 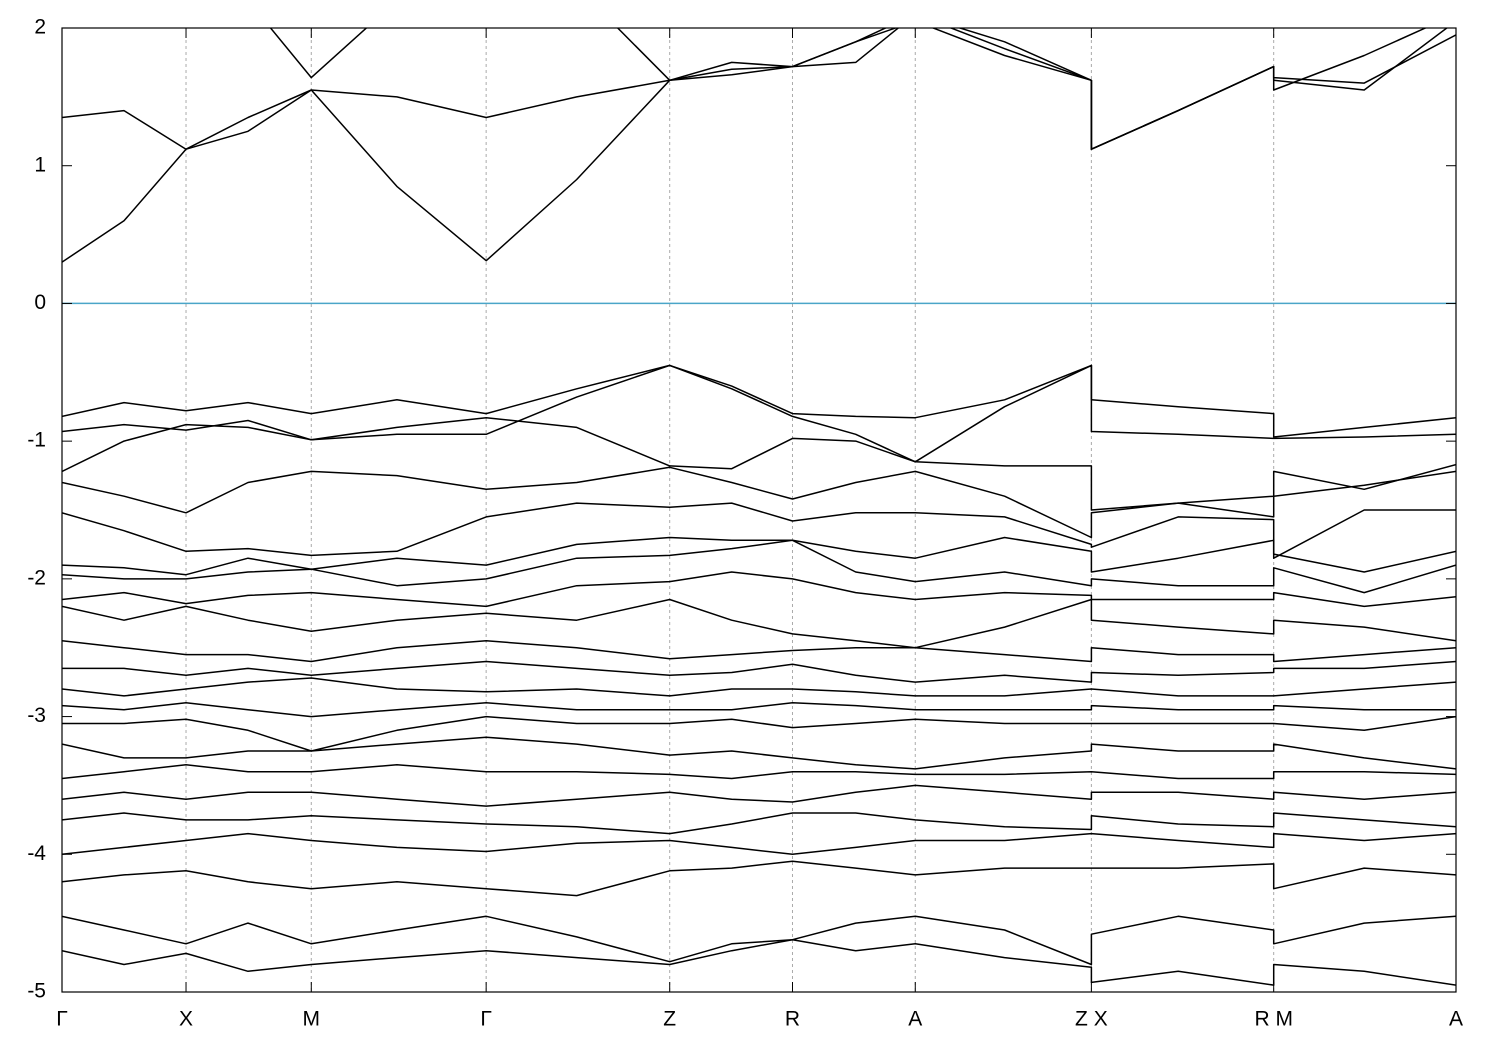 I want to click on x-tick-label: X, so click(x=186, y=1019).